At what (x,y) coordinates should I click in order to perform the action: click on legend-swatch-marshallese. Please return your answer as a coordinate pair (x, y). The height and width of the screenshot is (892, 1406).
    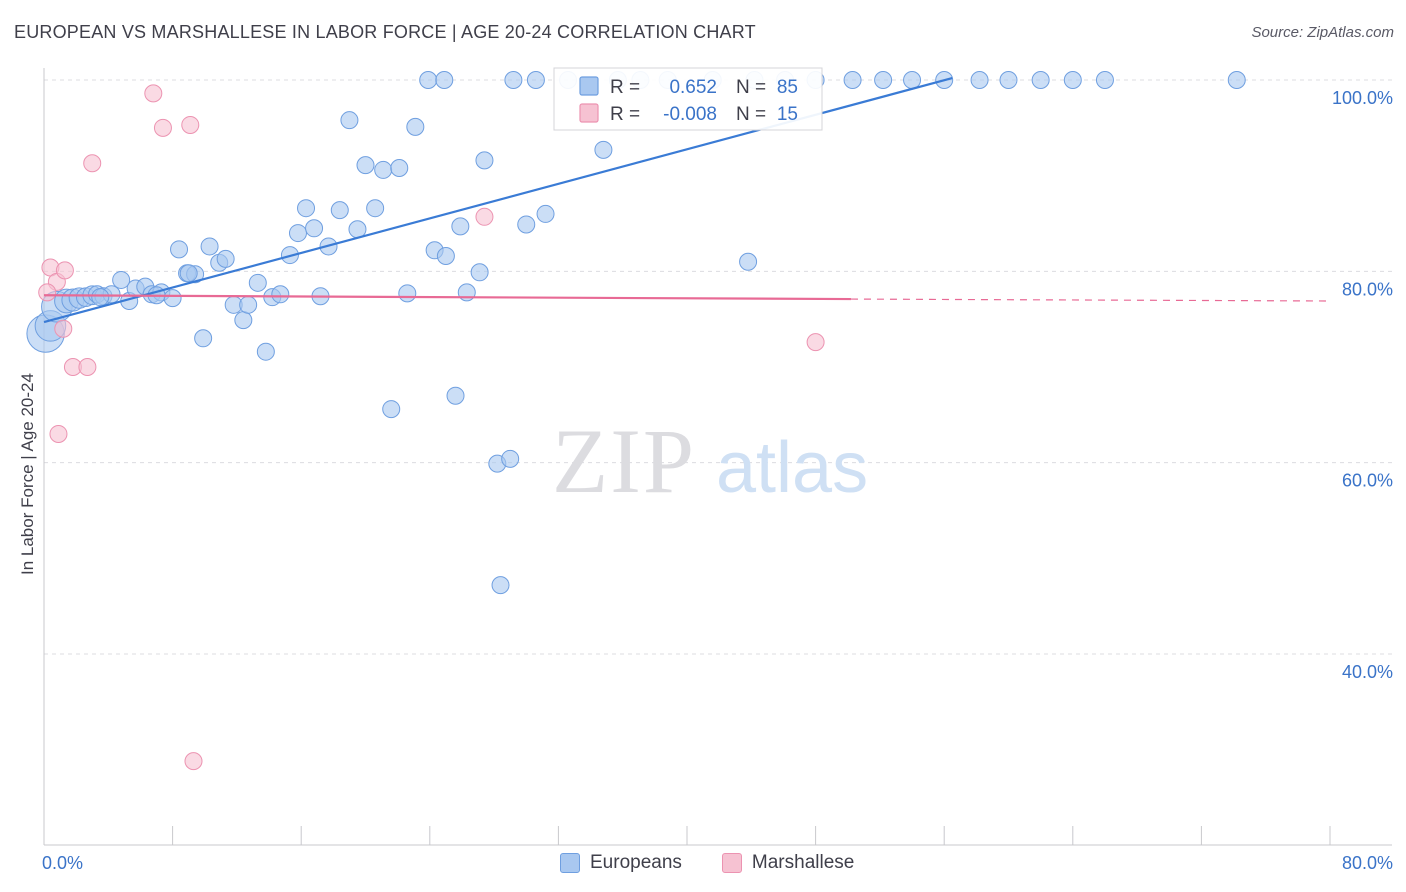
    Looking at the image, I should click on (731, 863).